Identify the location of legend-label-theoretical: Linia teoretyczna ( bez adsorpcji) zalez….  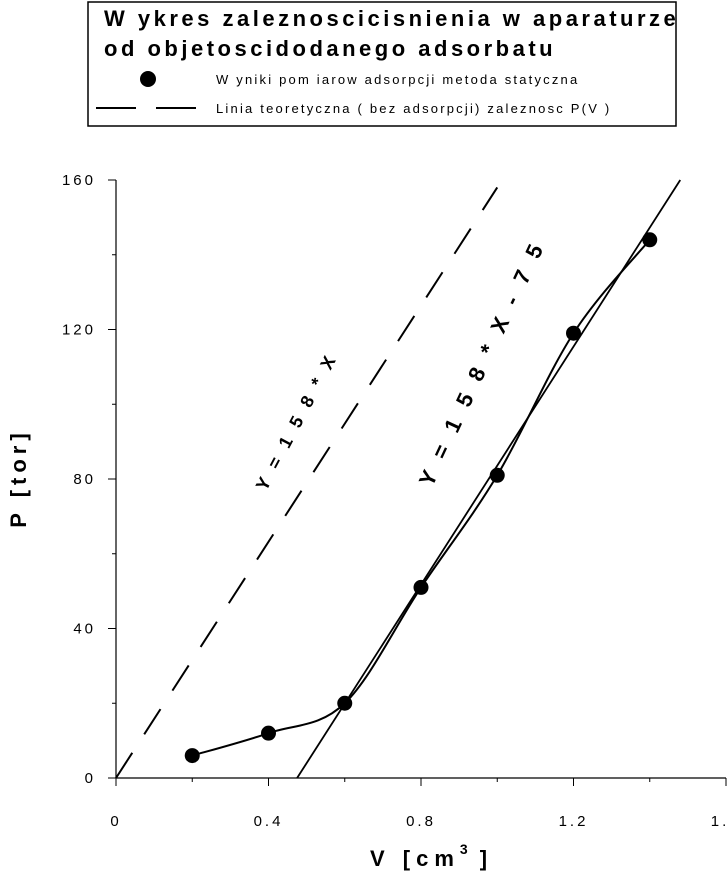
(413, 108).